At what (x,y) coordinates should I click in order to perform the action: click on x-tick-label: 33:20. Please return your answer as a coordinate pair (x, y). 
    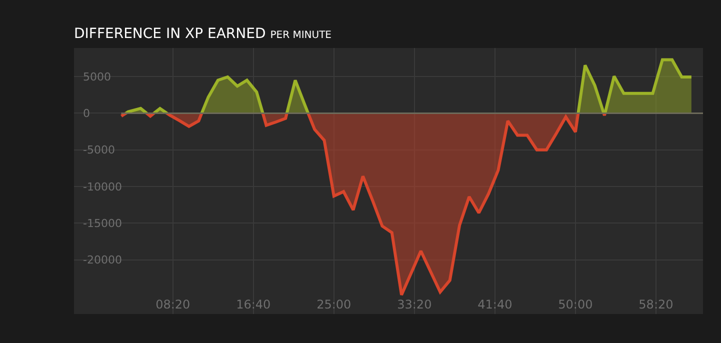
    Looking at the image, I should click on (414, 305).